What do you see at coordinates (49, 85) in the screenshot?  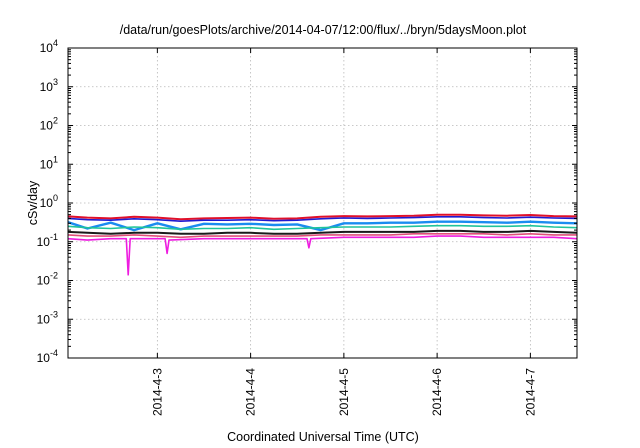 I see `y-tick-label: 10³` at bounding box center [49, 85].